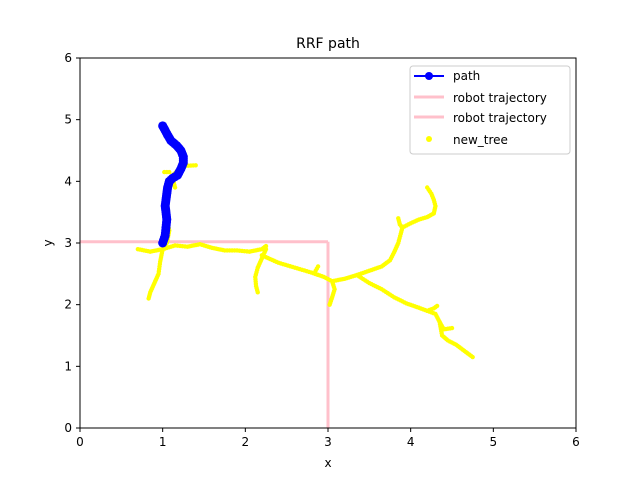 The height and width of the screenshot is (480, 640). What do you see at coordinates (466, 76) in the screenshot?
I see `legend-path-label: path` at bounding box center [466, 76].